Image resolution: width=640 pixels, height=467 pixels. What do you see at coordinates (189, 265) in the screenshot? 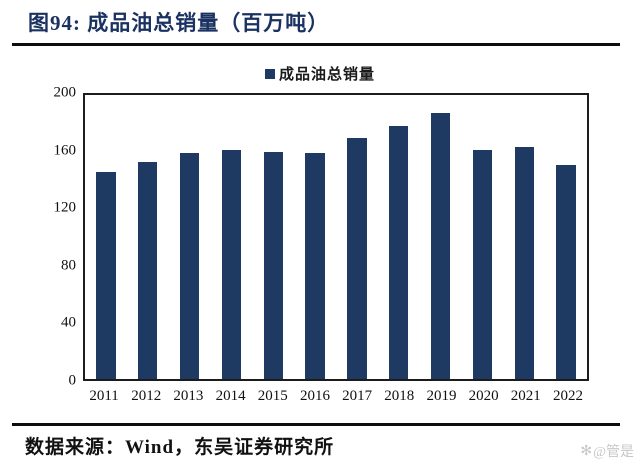
I see `bar-2013` at bounding box center [189, 265].